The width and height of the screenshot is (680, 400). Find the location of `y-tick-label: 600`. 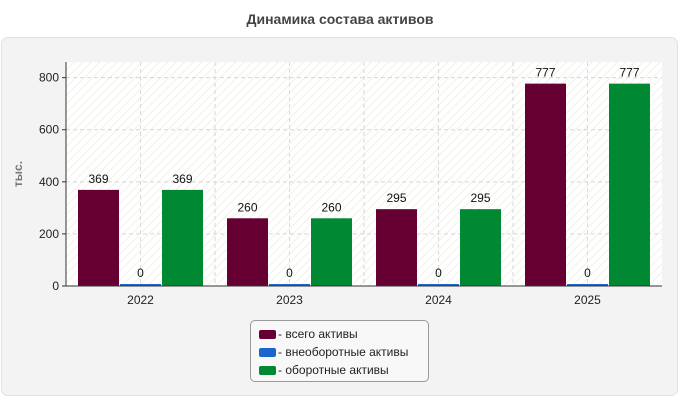

y-tick-label: 600 is located at coordinates (49, 130).